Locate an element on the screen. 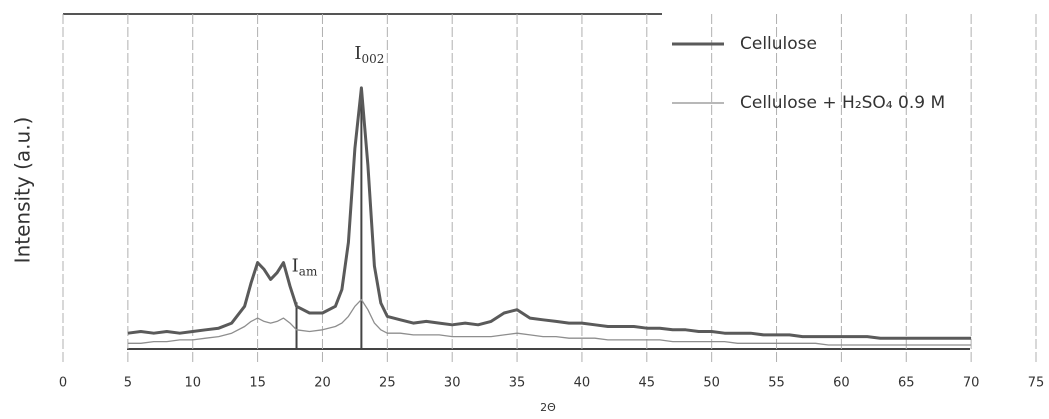  x-tick-label: 20 is located at coordinates (322, 383).